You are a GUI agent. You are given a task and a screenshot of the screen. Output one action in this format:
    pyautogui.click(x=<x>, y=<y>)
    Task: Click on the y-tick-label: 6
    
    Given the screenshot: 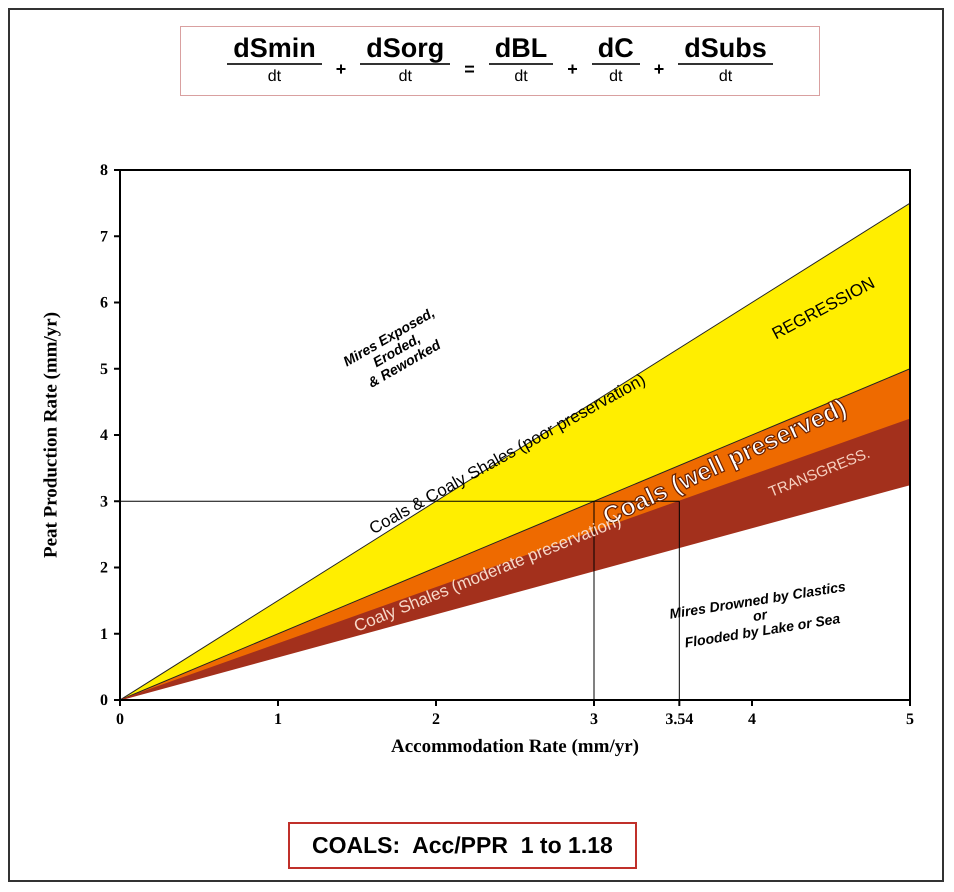 What is the action you would take?
    pyautogui.click(x=104, y=303)
    